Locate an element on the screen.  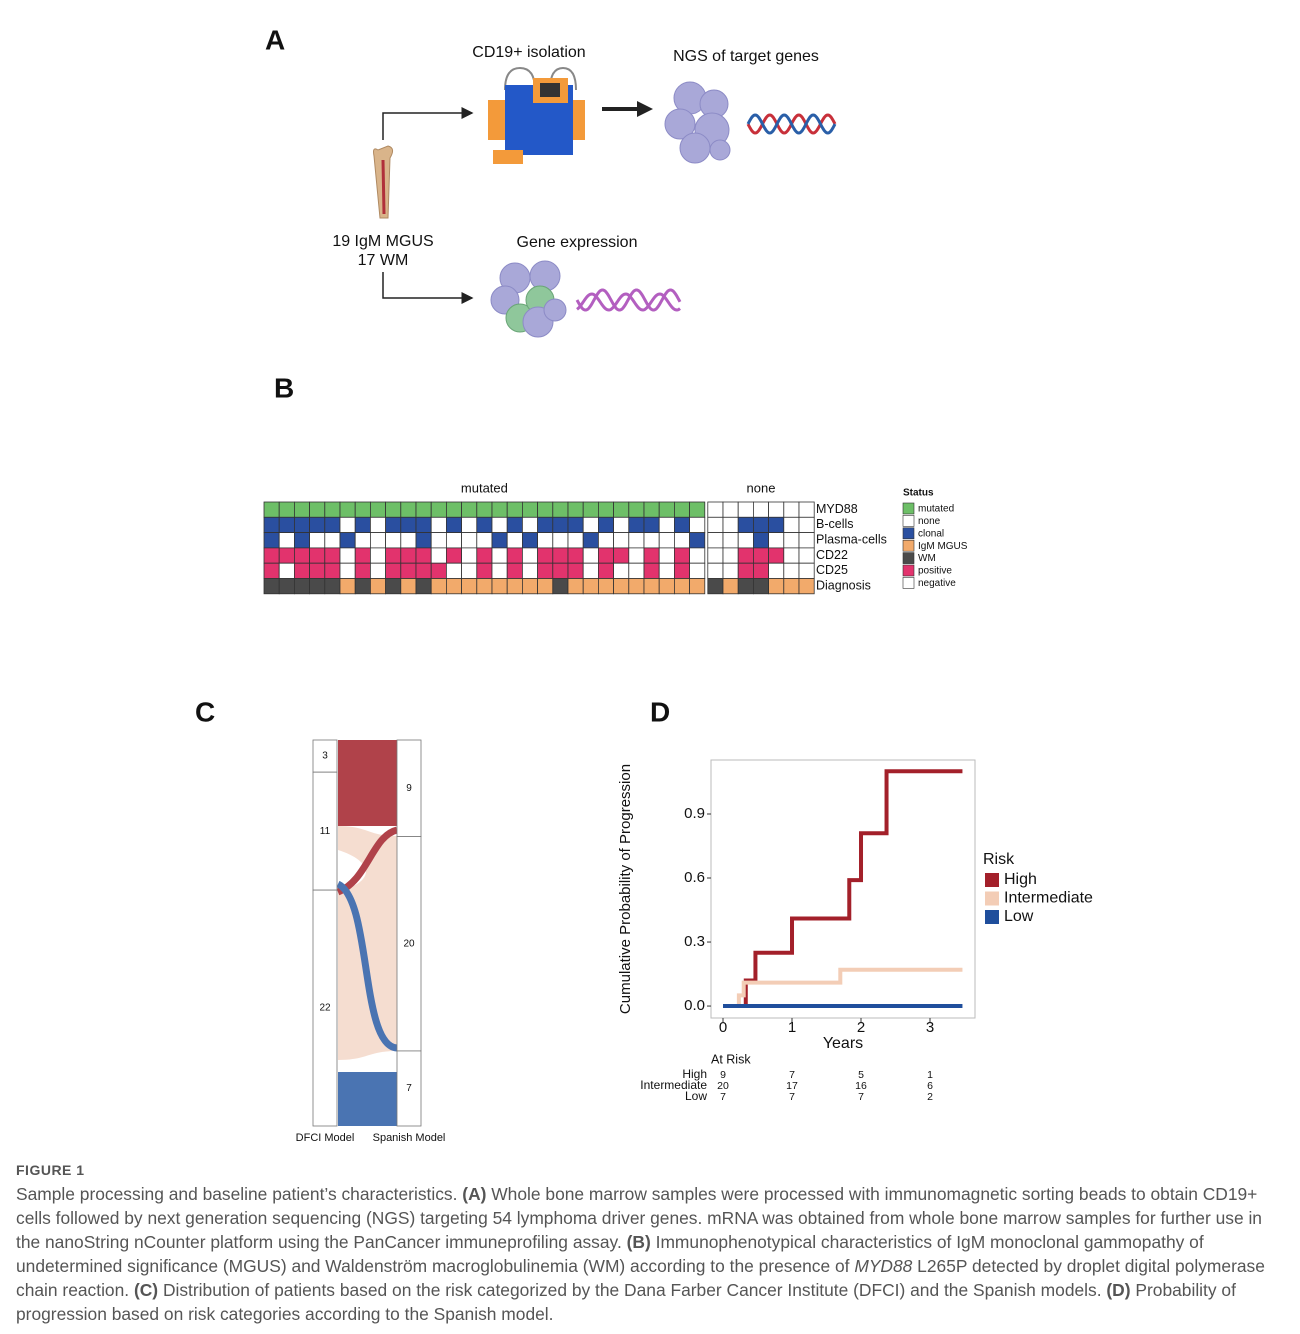
caption-part: (A) is located at coordinates (474, 1194).